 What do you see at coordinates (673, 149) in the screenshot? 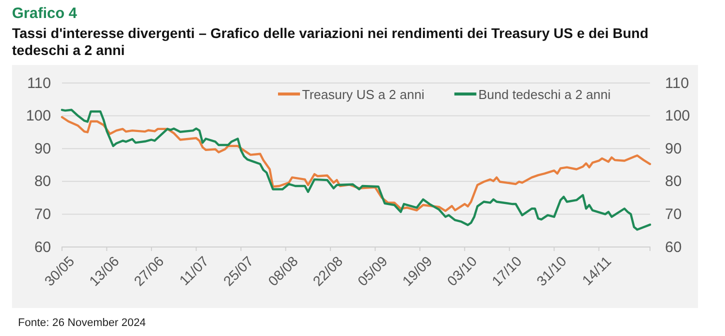
I see `y2-tick-label: 90` at bounding box center [673, 149].